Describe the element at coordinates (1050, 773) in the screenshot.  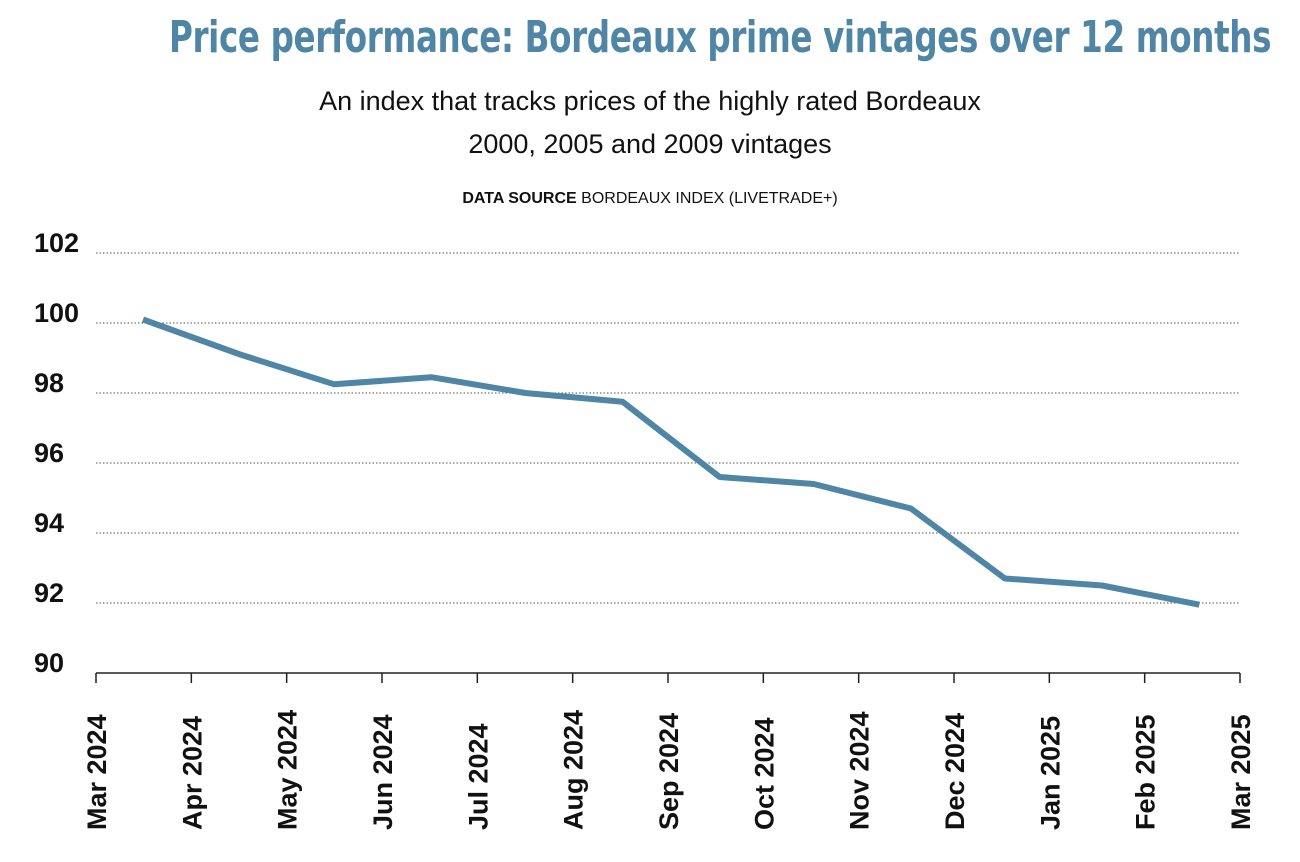
I see `x-tick-label: Jan 2025` at that location.